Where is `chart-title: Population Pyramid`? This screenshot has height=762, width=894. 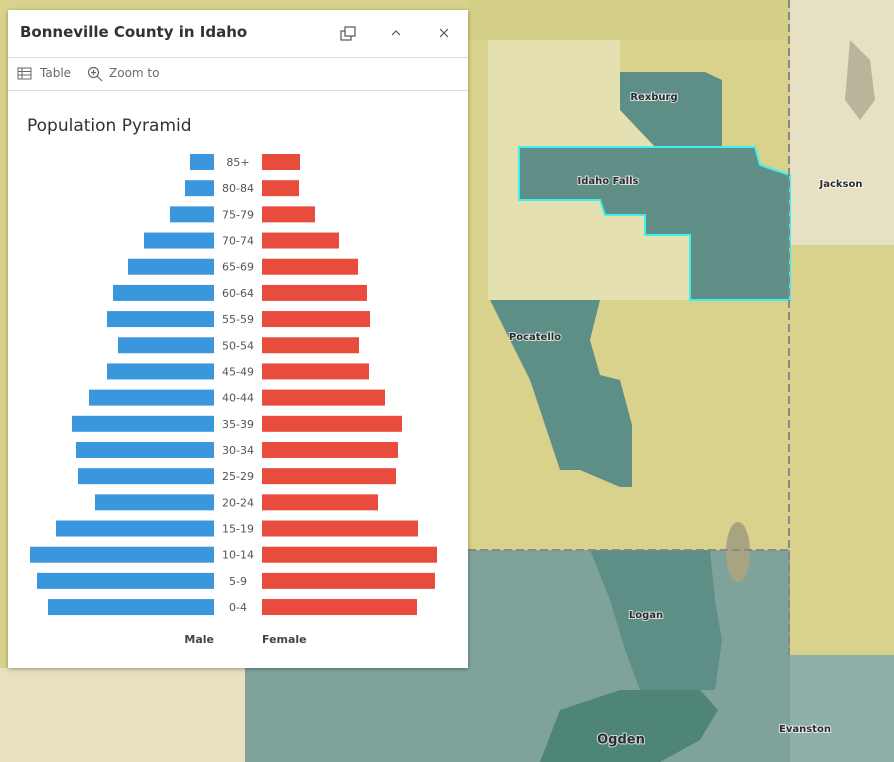
chart-title: Population Pyramid is located at coordinates (109, 126).